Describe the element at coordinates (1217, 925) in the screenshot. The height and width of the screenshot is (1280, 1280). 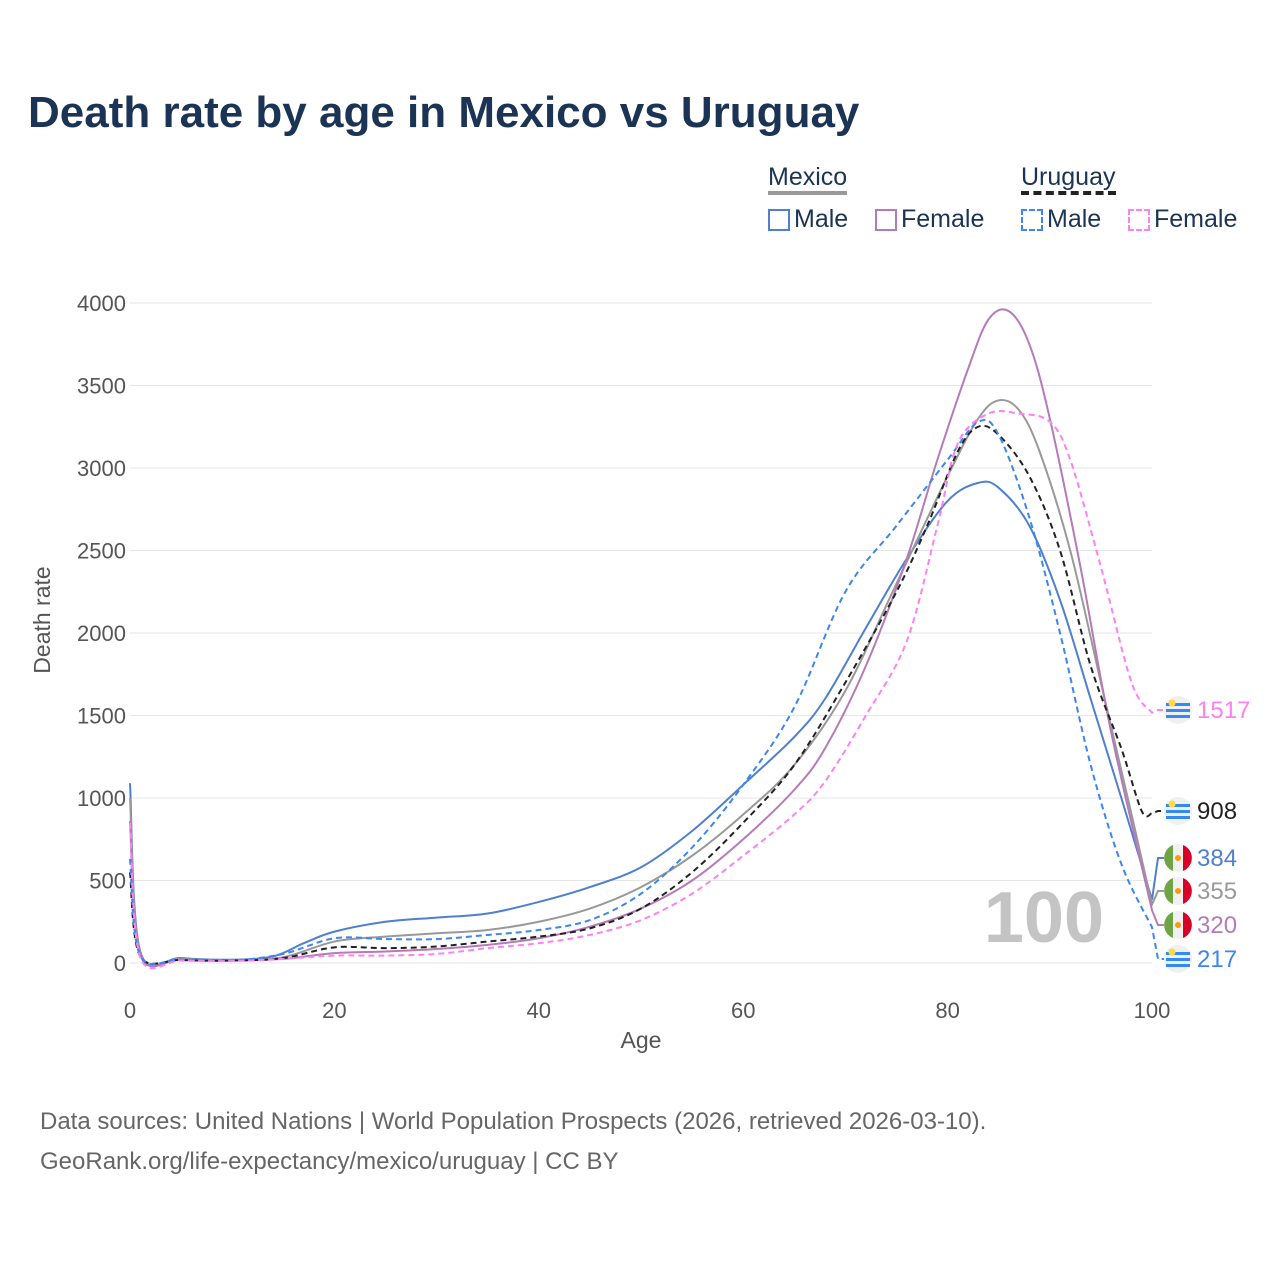
I see `end-value-label: 320` at that location.